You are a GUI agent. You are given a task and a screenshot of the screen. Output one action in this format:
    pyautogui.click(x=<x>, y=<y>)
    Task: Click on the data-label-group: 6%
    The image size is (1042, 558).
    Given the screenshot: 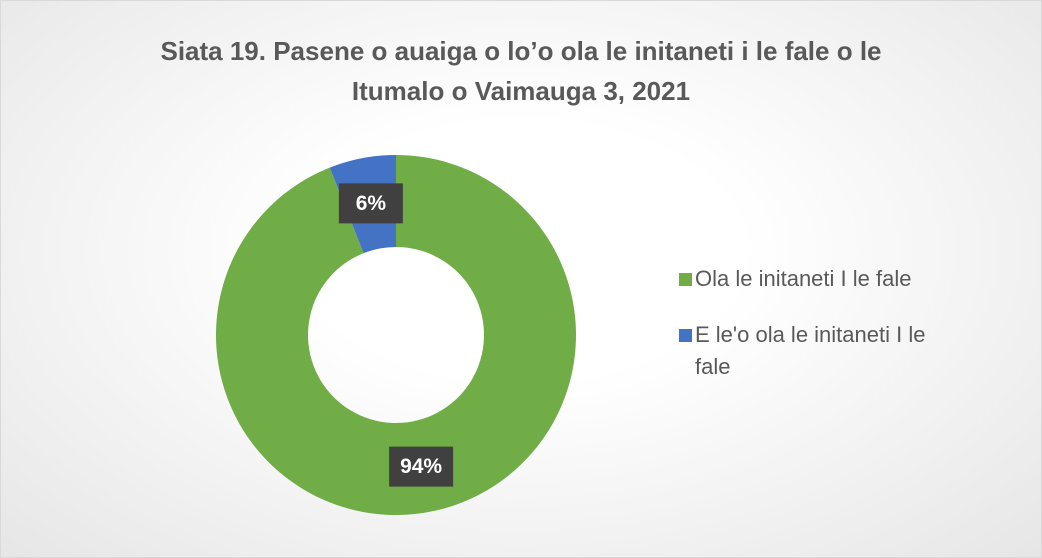 What is the action you would take?
    pyautogui.click(x=370, y=203)
    